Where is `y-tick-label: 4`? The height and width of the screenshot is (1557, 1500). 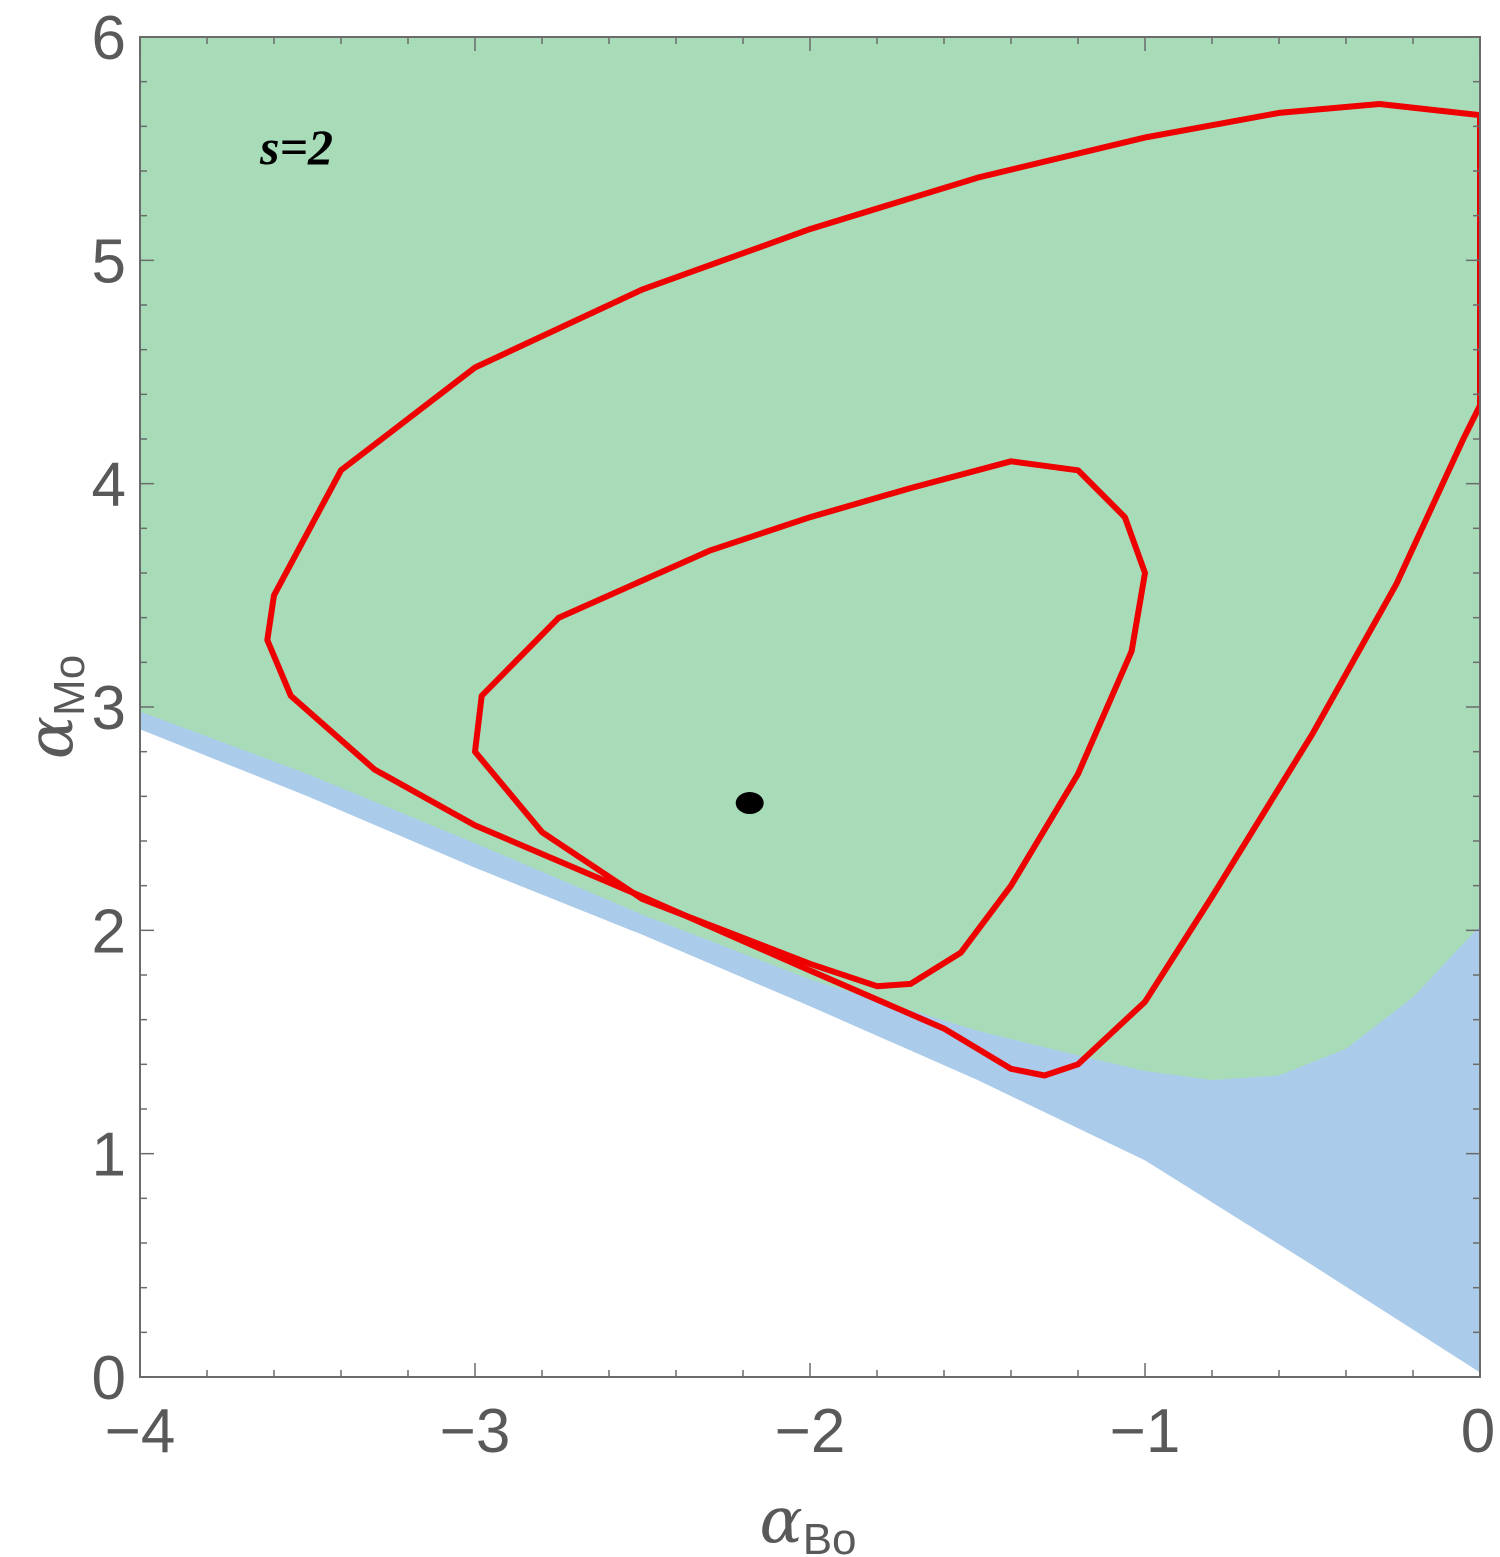
y-tick-label: 4 is located at coordinates (109, 485).